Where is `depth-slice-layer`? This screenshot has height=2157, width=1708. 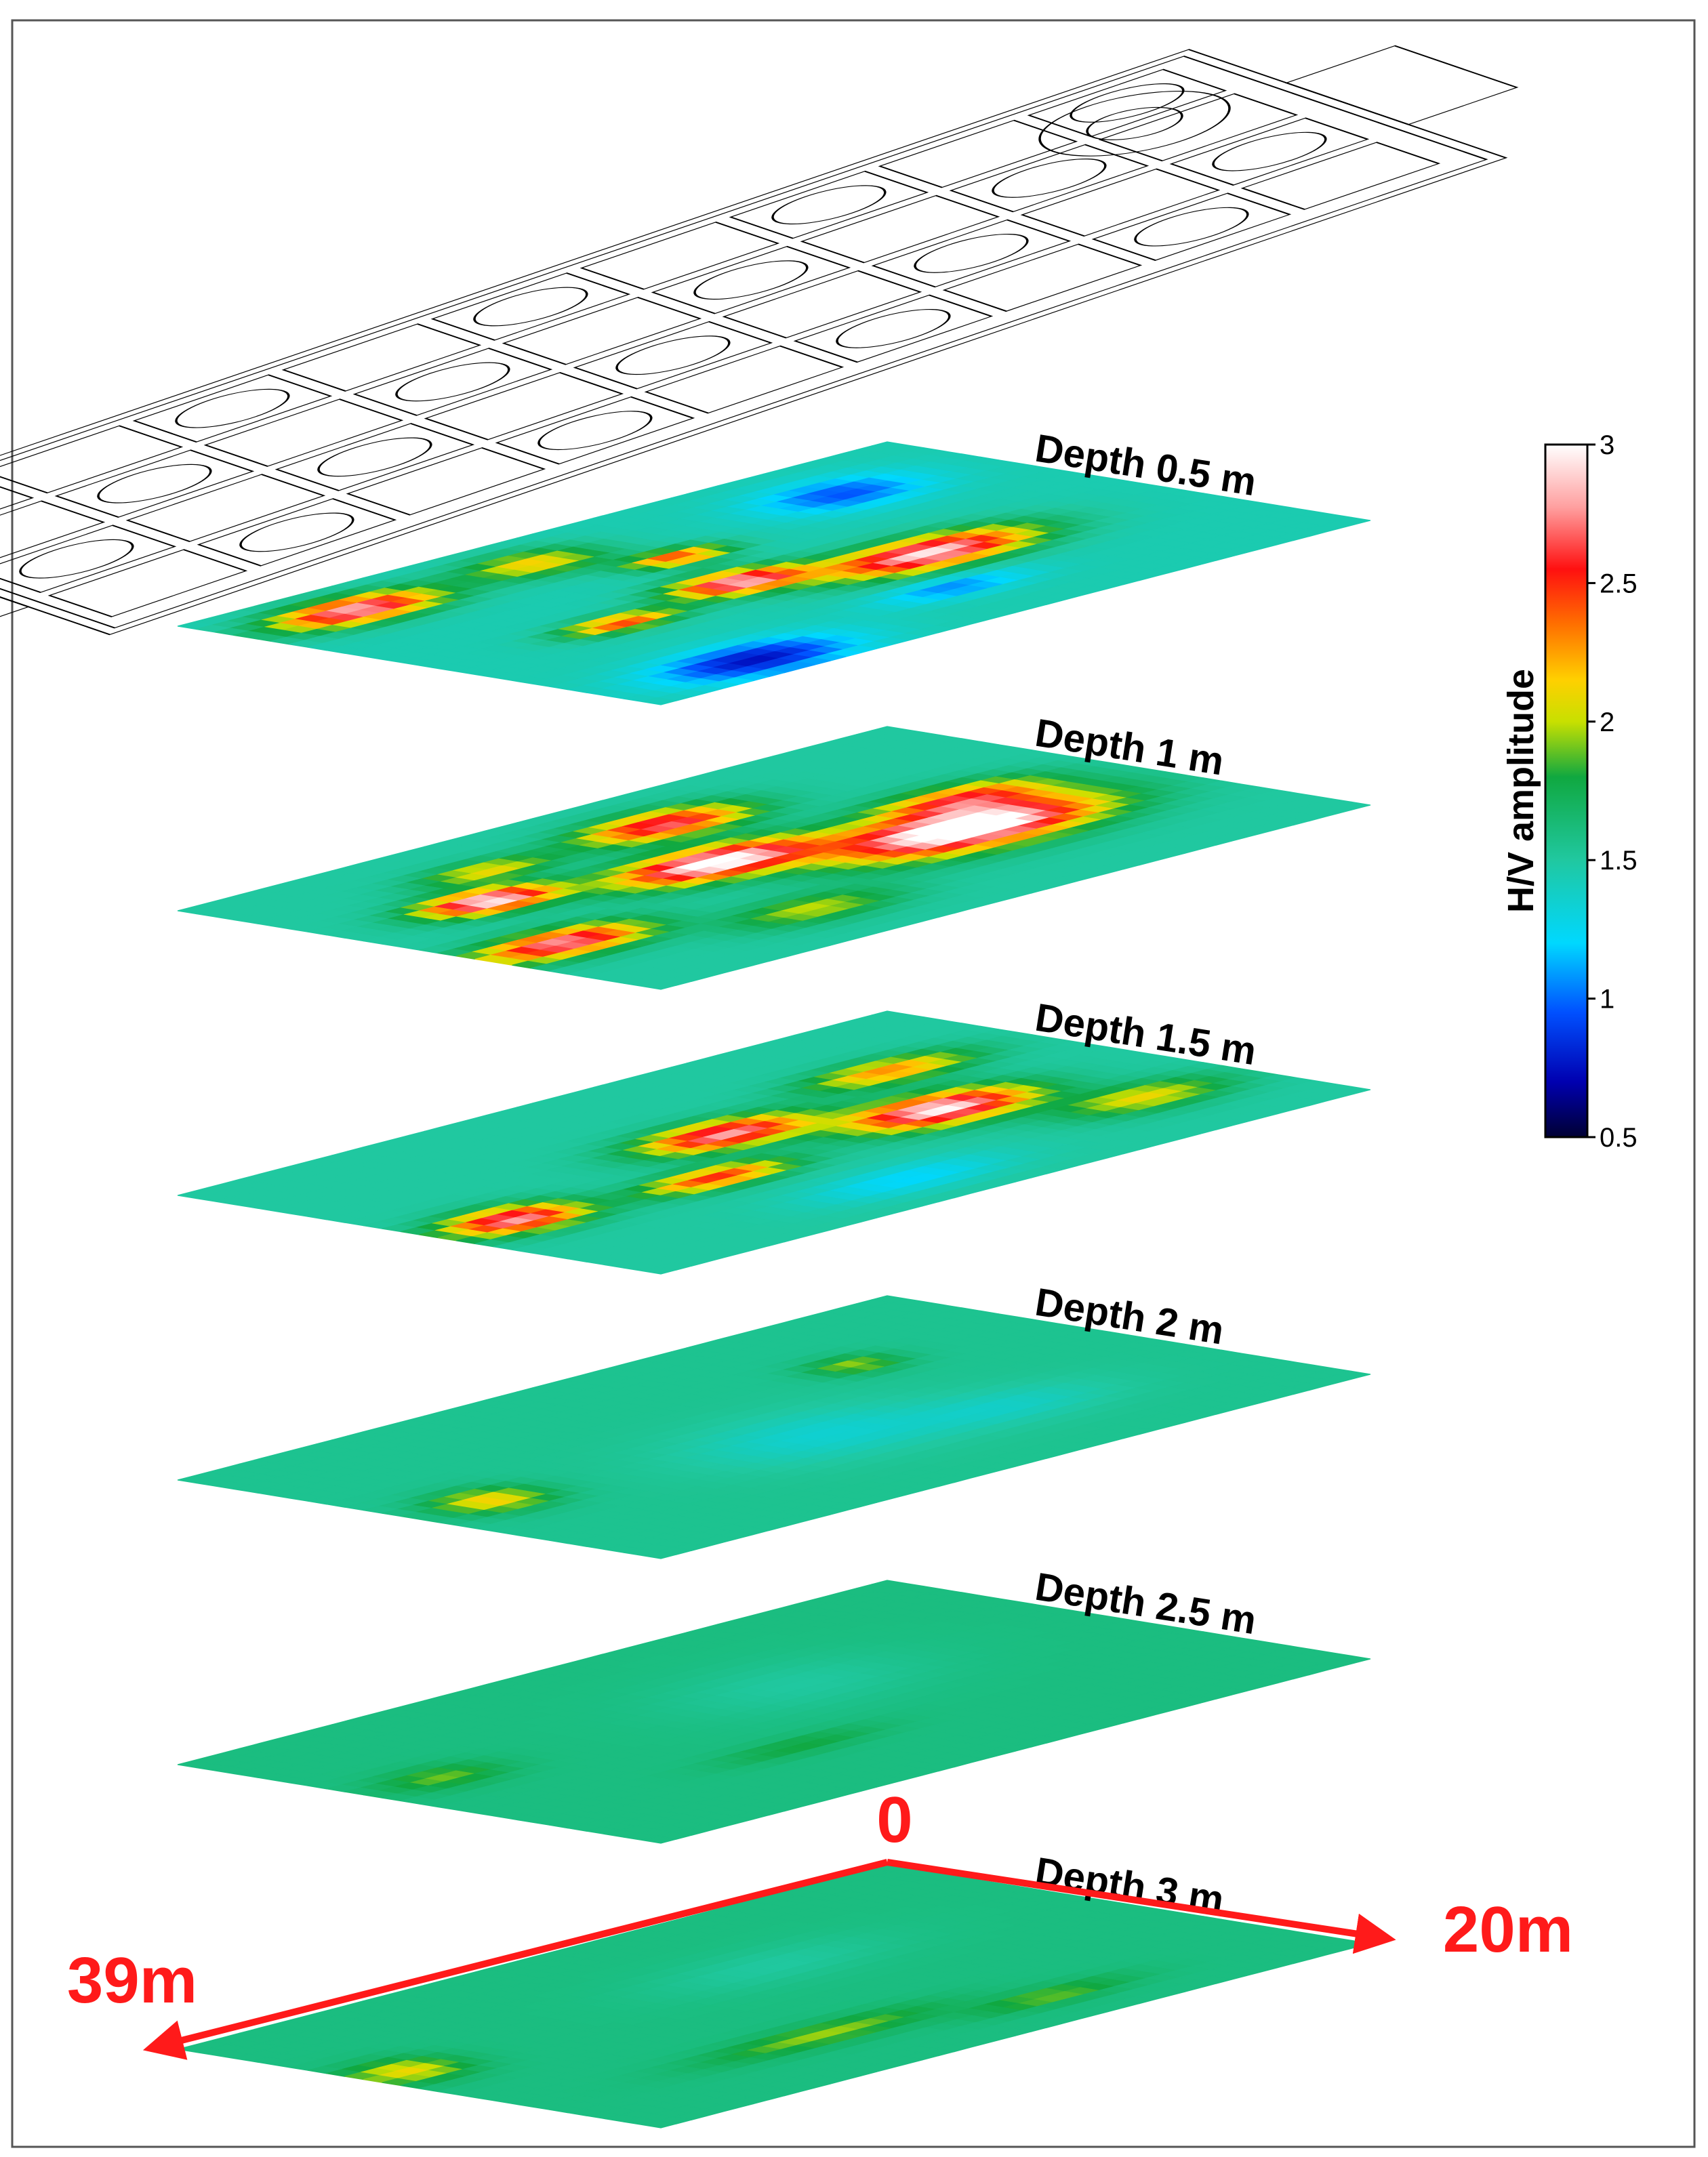
depth-slice-layer is located at coordinates (774, 573).